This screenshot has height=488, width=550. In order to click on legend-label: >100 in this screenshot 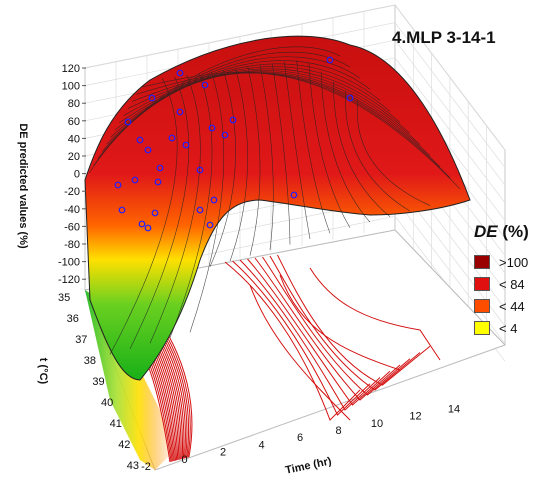, I will do `click(514, 262)`.